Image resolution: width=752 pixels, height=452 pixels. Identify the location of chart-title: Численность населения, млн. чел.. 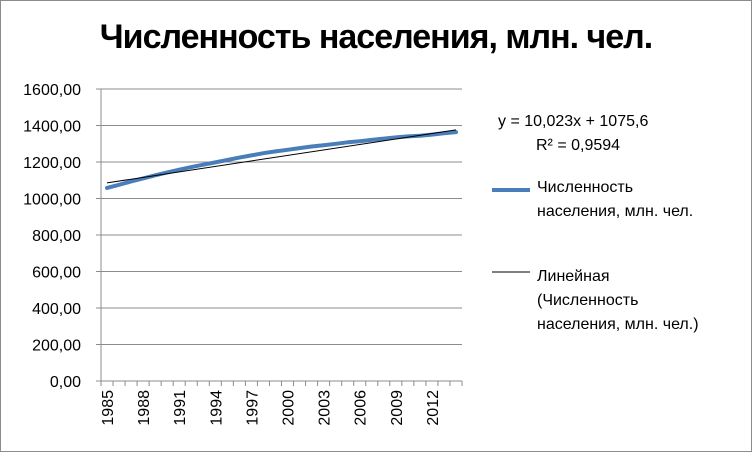
(376, 37).